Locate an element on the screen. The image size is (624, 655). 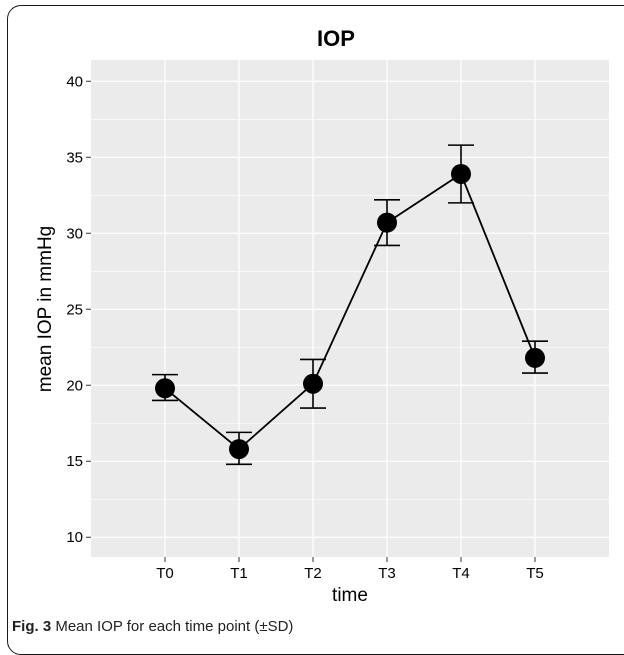
y-tick-label: 15 is located at coordinates (74, 461).